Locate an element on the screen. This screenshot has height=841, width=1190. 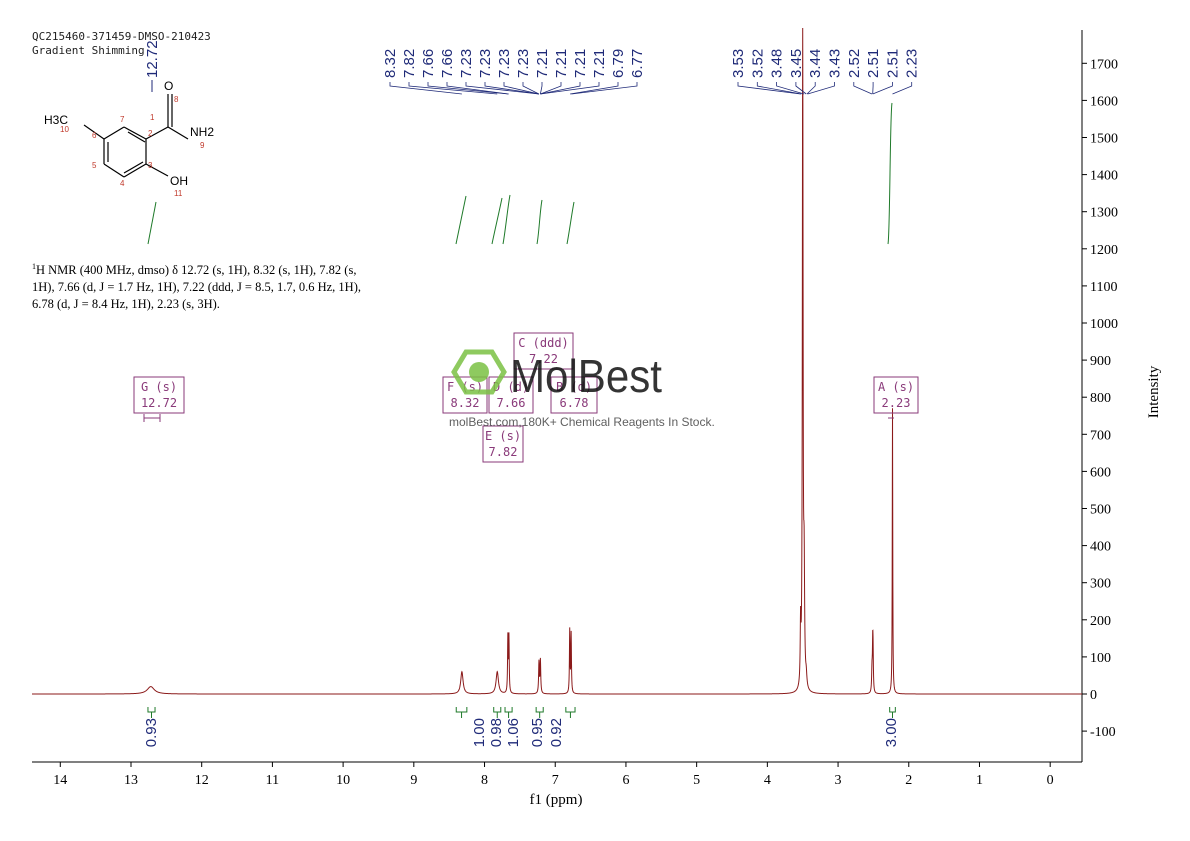
x-tick-label: 13 is located at coordinates (131, 780).